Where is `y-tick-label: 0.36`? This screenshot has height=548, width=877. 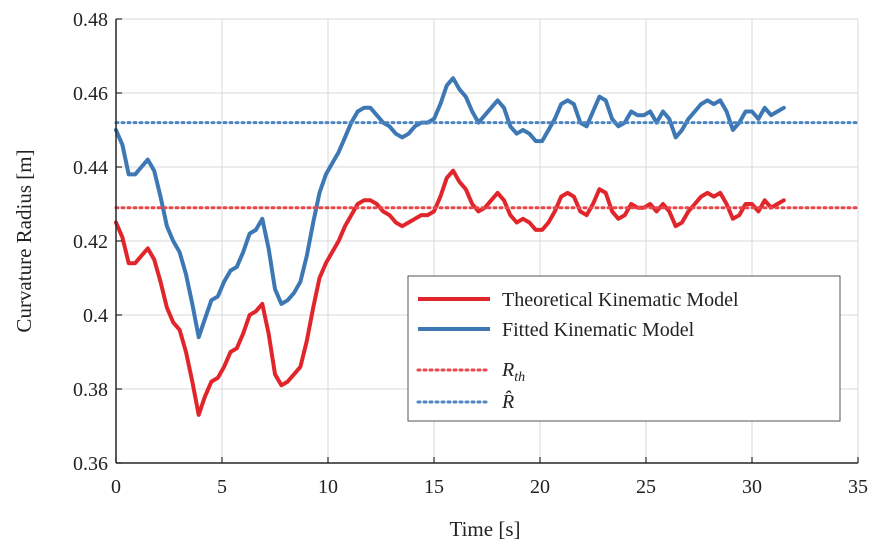
y-tick-label: 0.36 is located at coordinates (90, 464).